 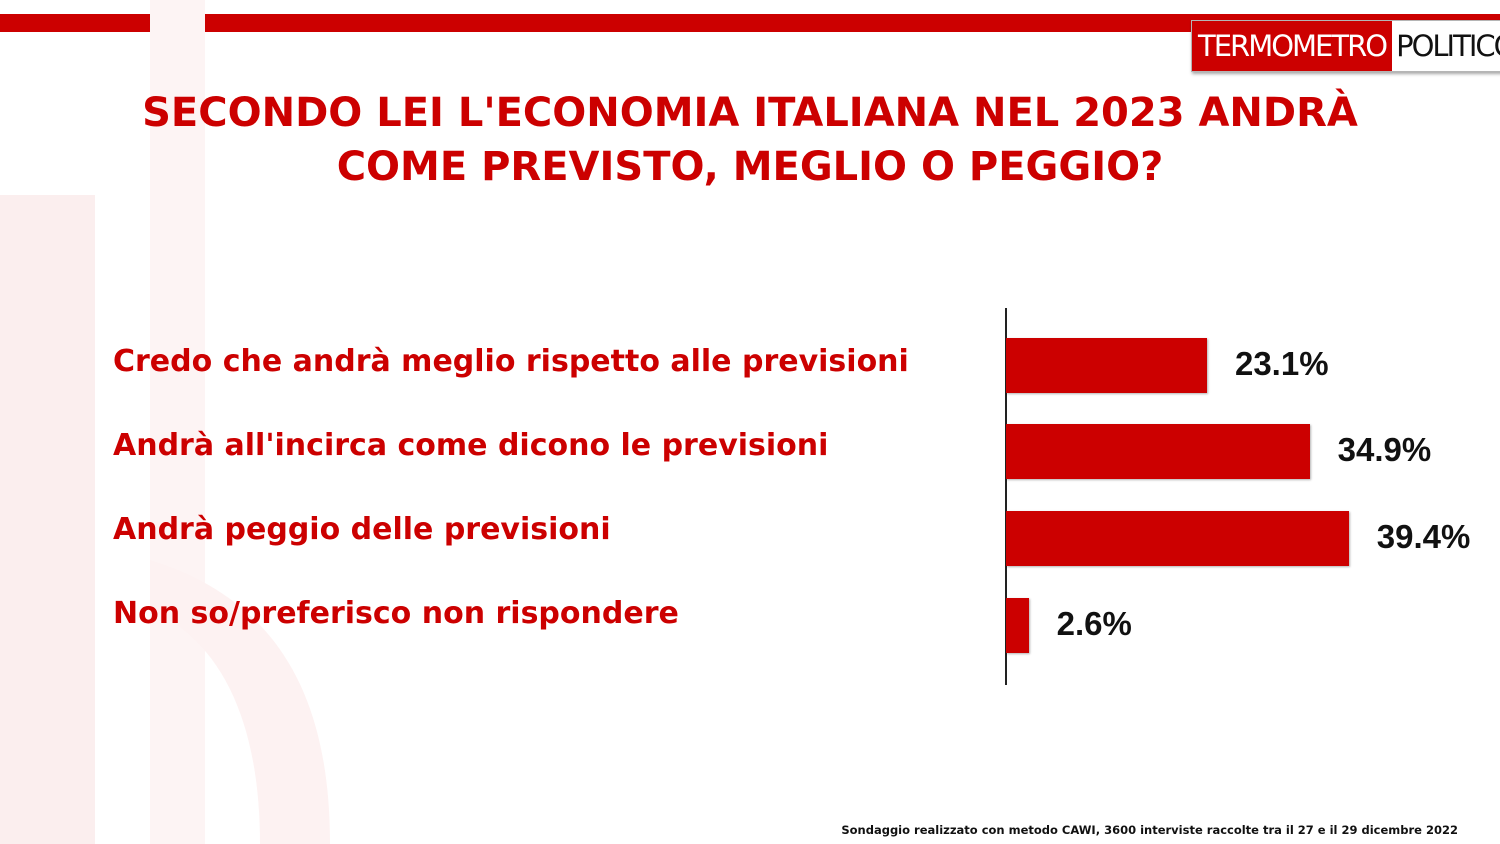 What do you see at coordinates (1094, 623) in the screenshot?
I see `value-label-3: 2.6%` at bounding box center [1094, 623].